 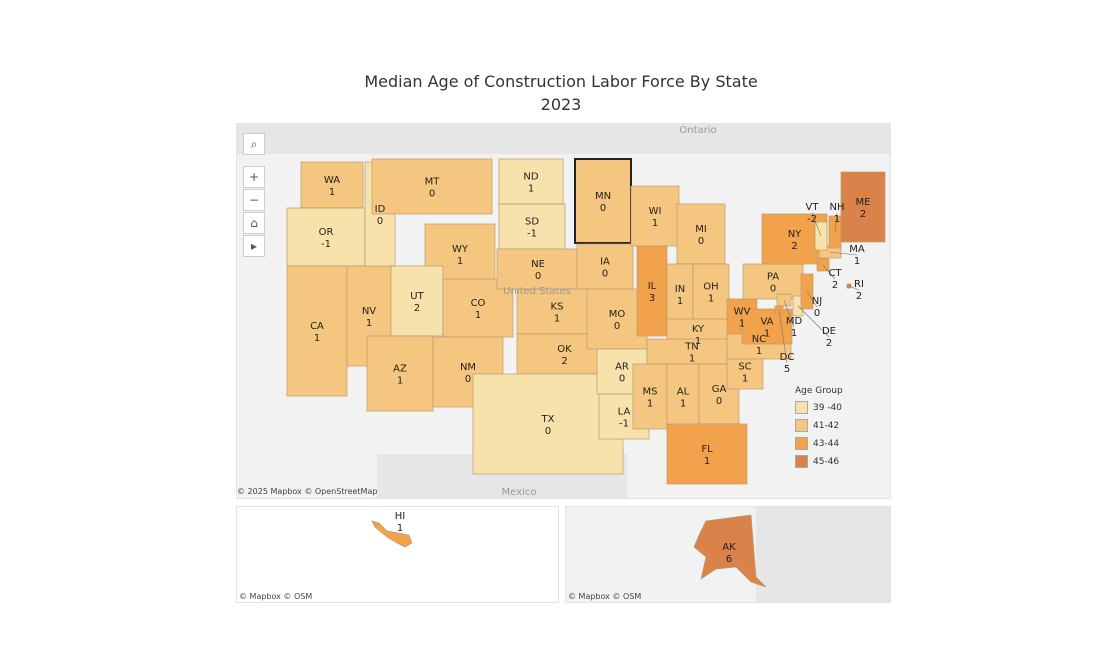 I want to click on alaska-map: AK 6 © Mapbox © OSM, so click(x=728, y=554).